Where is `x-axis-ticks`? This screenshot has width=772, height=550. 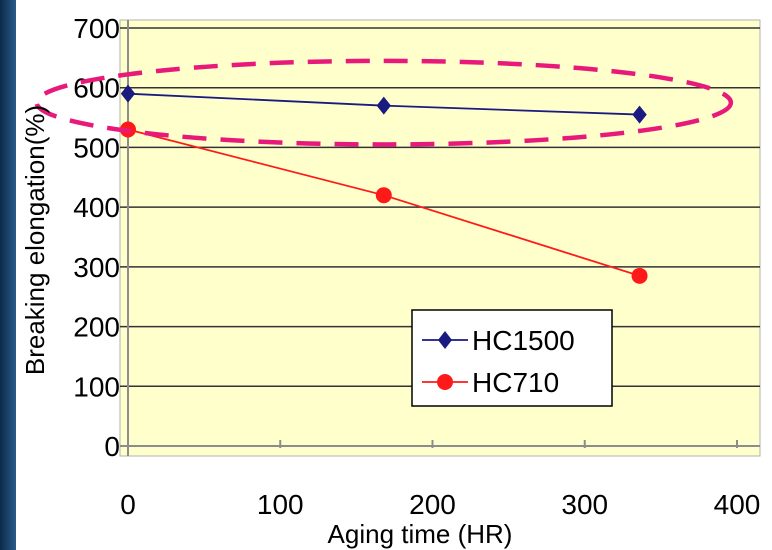 x-axis-ticks is located at coordinates (432, 444).